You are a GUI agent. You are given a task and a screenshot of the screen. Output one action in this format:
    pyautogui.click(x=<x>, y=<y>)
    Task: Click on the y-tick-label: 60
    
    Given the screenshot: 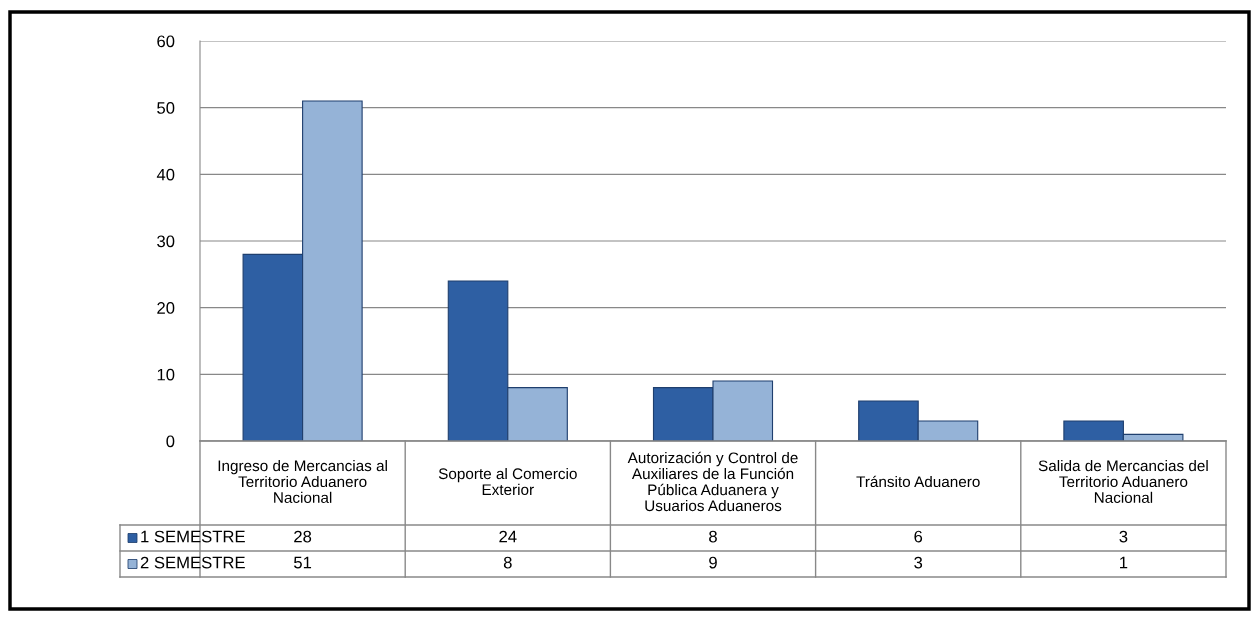 What is the action you would take?
    pyautogui.click(x=166, y=41)
    